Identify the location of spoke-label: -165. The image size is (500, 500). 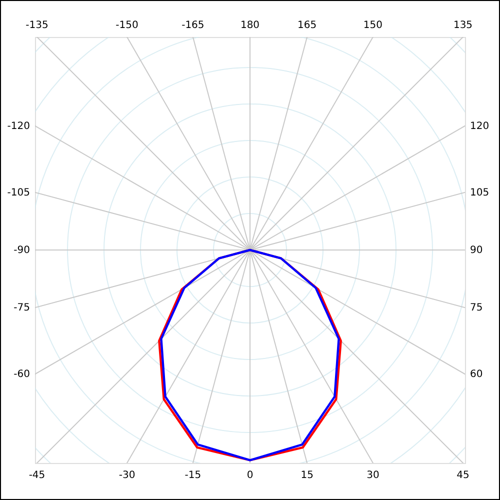
(193, 25).